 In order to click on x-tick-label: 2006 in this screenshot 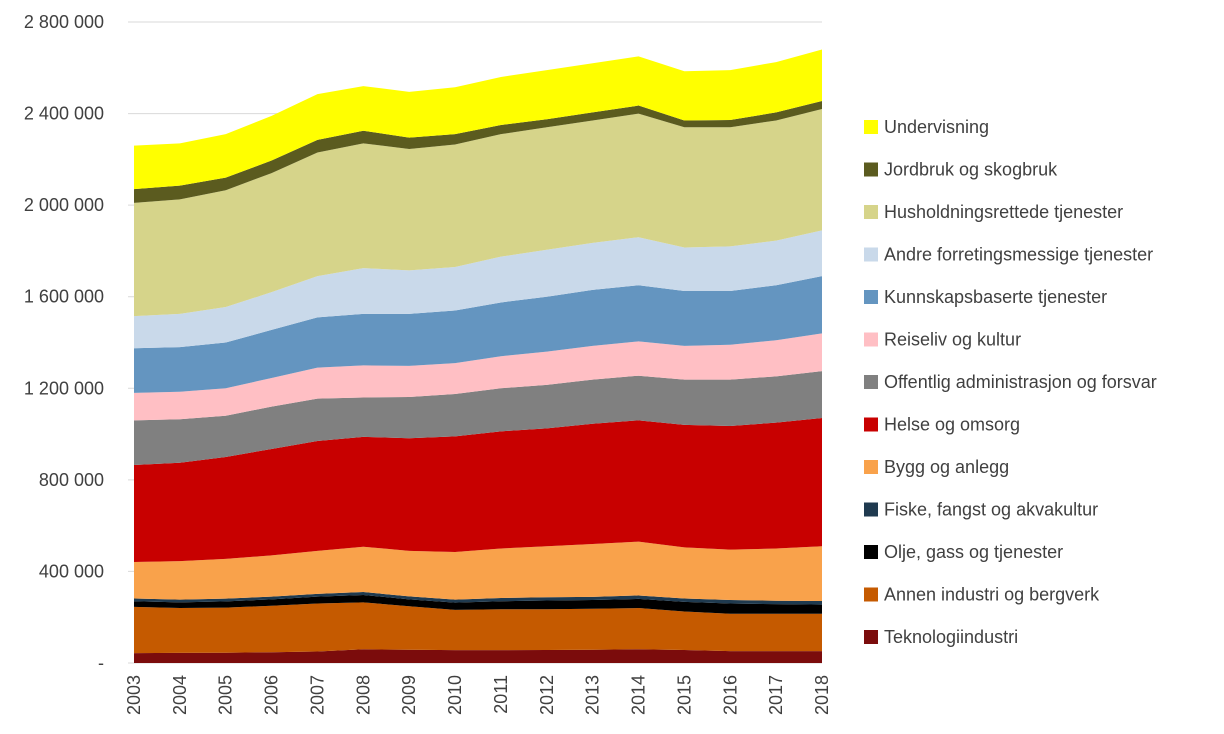, I will do `click(272, 695)`.